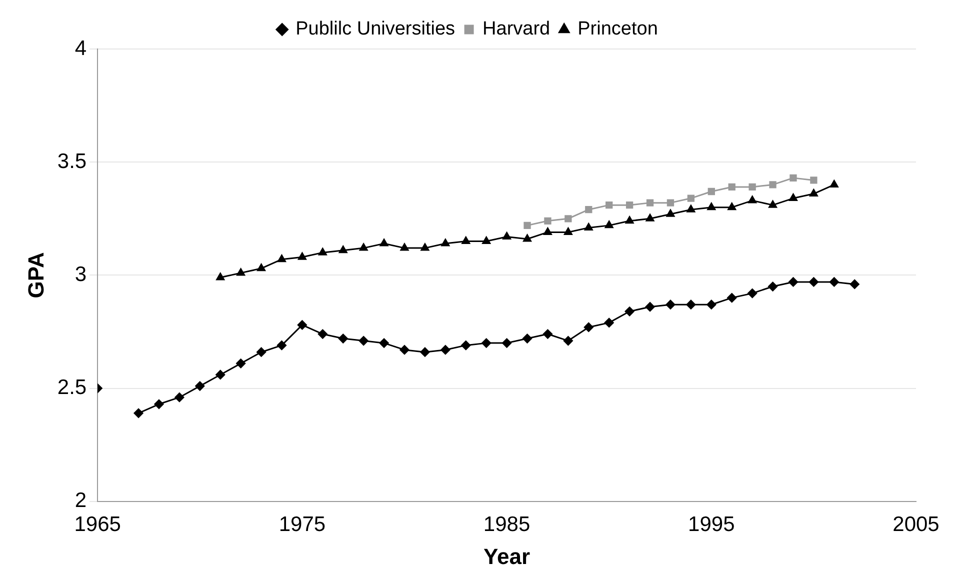 This screenshot has width=956, height=585. I want to click on legend-label: Princeton, so click(618, 29).